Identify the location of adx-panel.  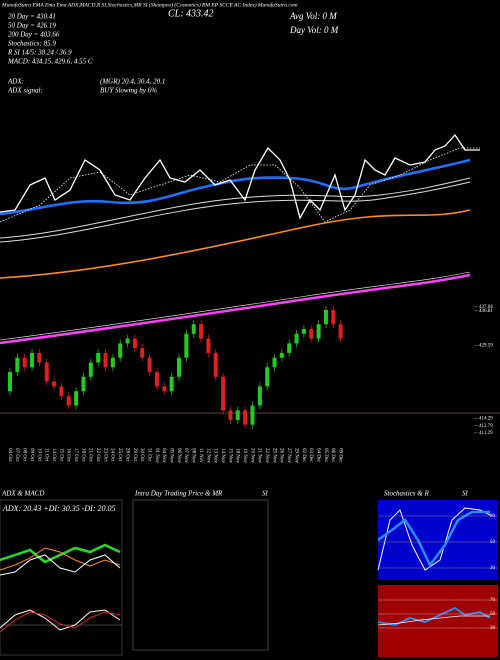
(61, 577).